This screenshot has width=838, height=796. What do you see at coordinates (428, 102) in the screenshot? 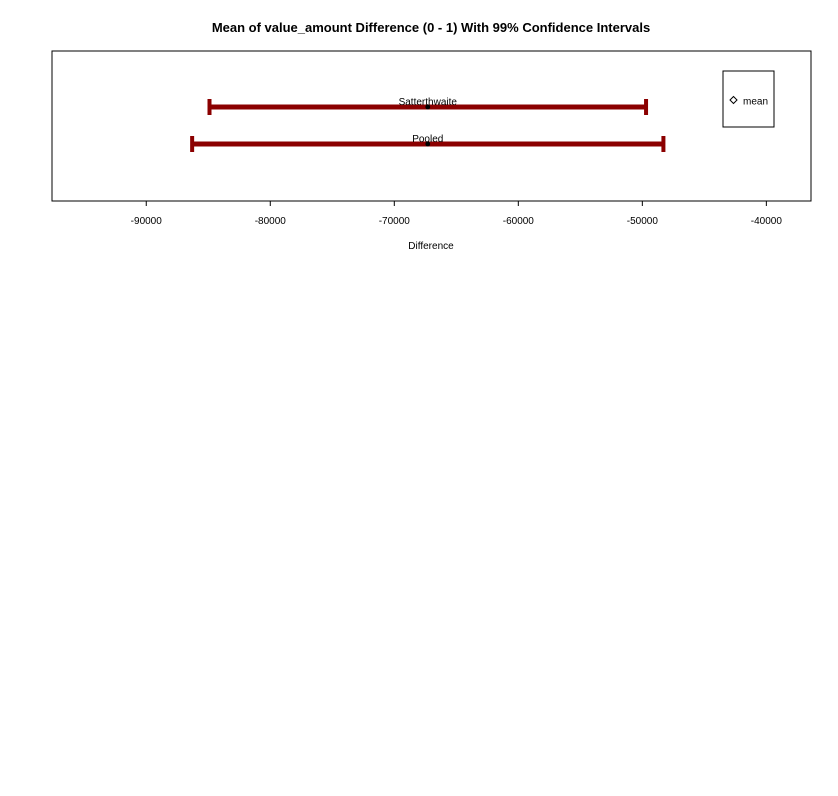
I see `ci-label: Satterthwaite` at bounding box center [428, 102].